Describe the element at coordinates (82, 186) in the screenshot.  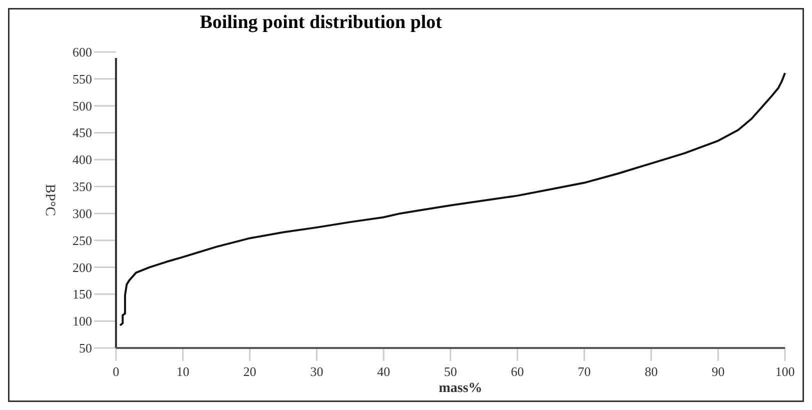
I see `y-tick-label: 350` at that location.